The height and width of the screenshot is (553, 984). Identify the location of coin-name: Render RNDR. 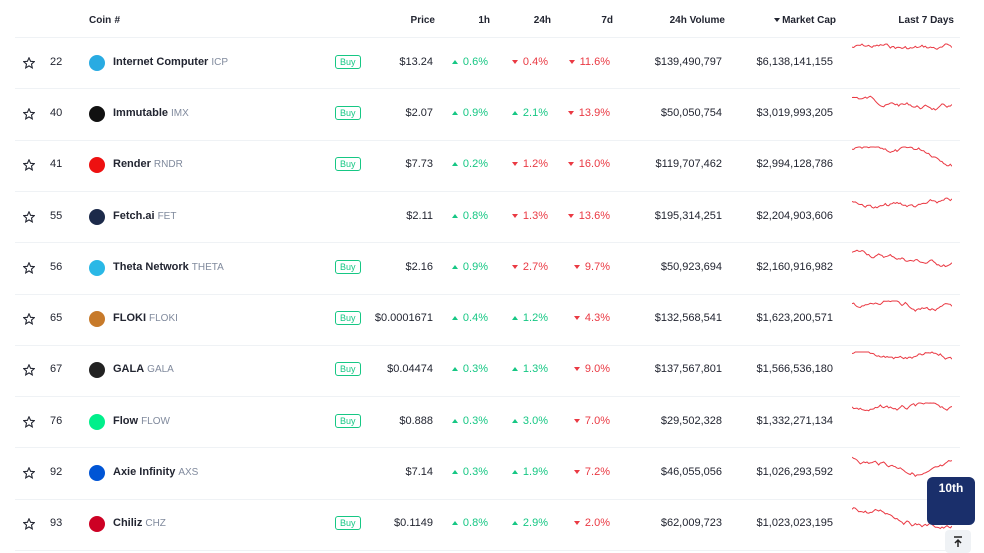
(148, 164).